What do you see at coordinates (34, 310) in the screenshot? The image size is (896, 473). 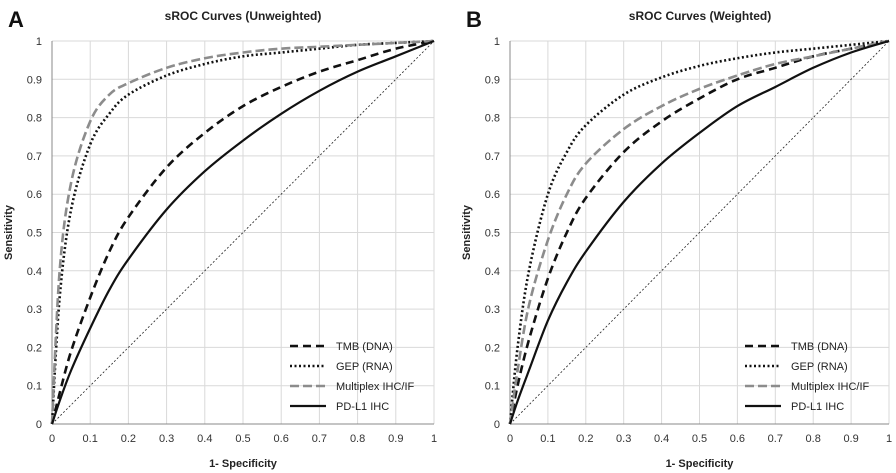 I see `panel-a-y-tick-label: 0.3` at bounding box center [34, 310].